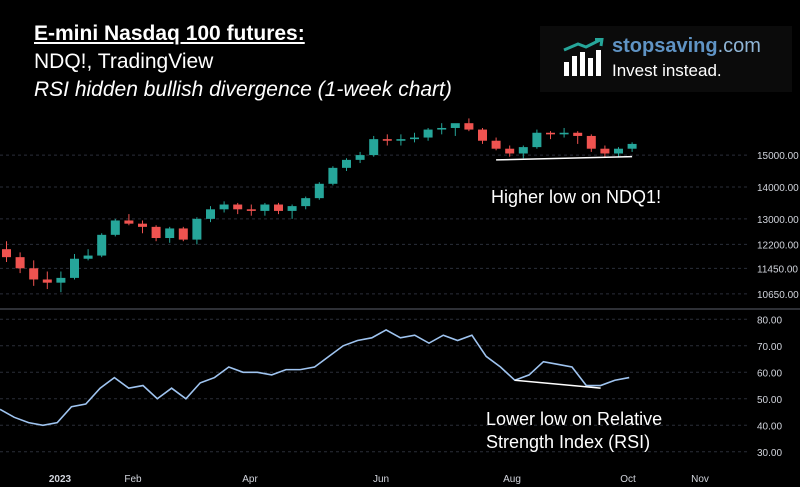  I want to click on logo-name-bold: stopsaving, so click(665, 46).